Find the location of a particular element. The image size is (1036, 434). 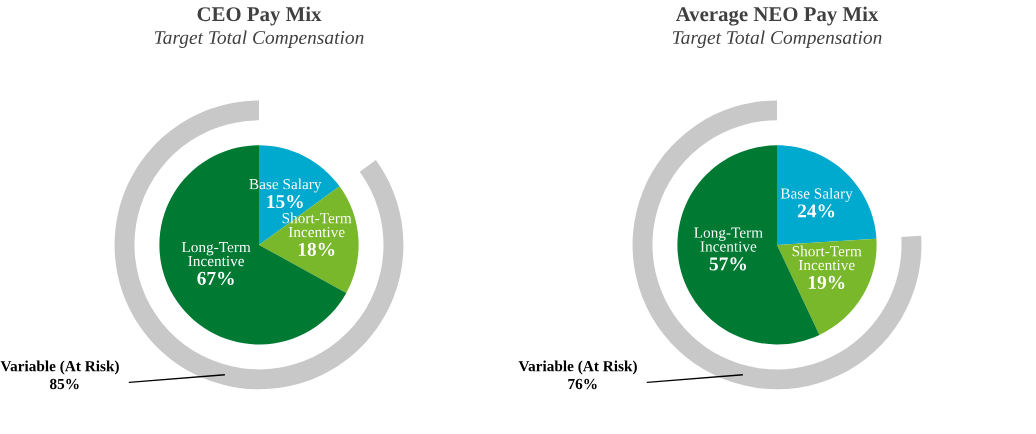

chart-title: Average NEO Pay Mix is located at coordinates (777, 16).